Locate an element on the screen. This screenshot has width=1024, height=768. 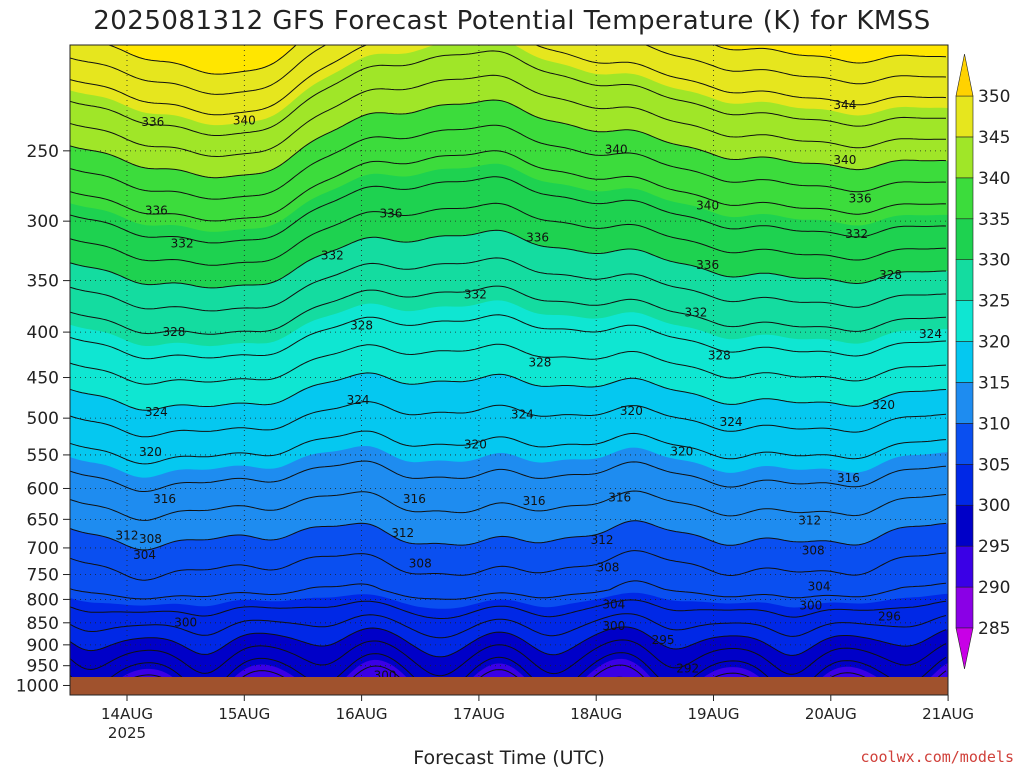
colorbar-high-arrow is located at coordinates (964, 75).